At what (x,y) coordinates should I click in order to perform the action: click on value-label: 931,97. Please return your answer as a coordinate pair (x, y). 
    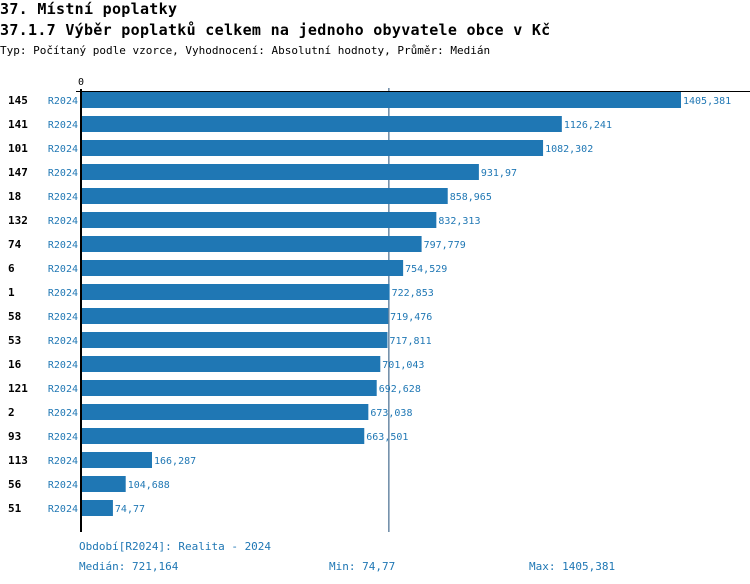
    Looking at the image, I should click on (499, 173).